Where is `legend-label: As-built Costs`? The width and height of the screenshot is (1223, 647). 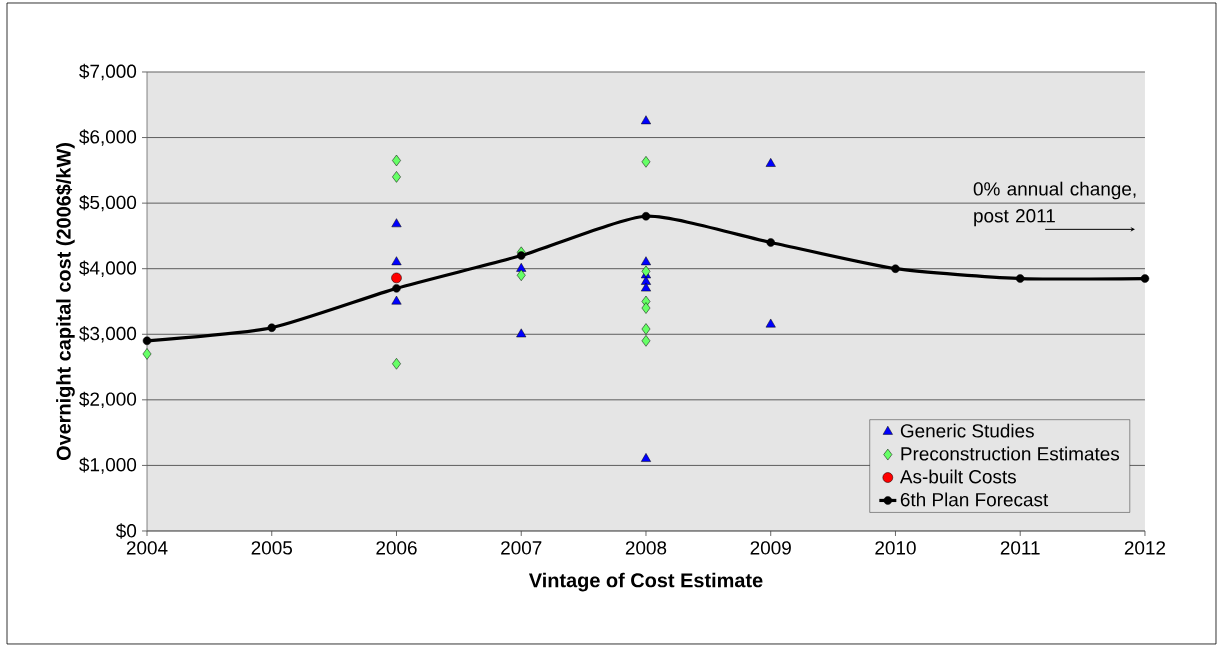 legend-label: As-built Costs is located at coordinates (957, 476).